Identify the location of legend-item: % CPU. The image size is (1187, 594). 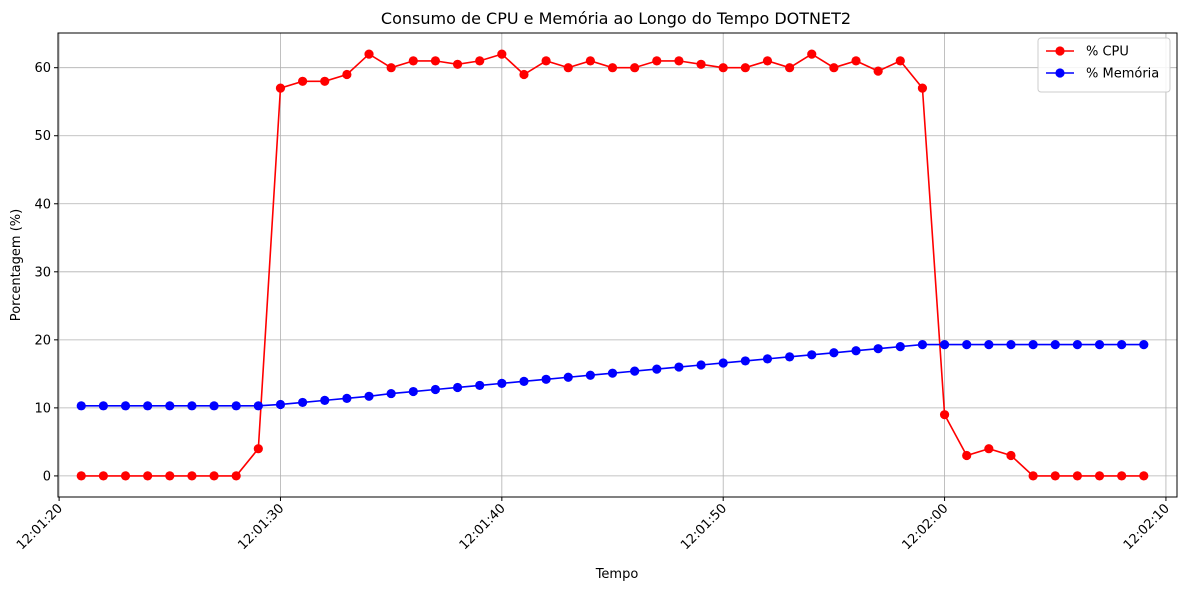
(1087, 52).